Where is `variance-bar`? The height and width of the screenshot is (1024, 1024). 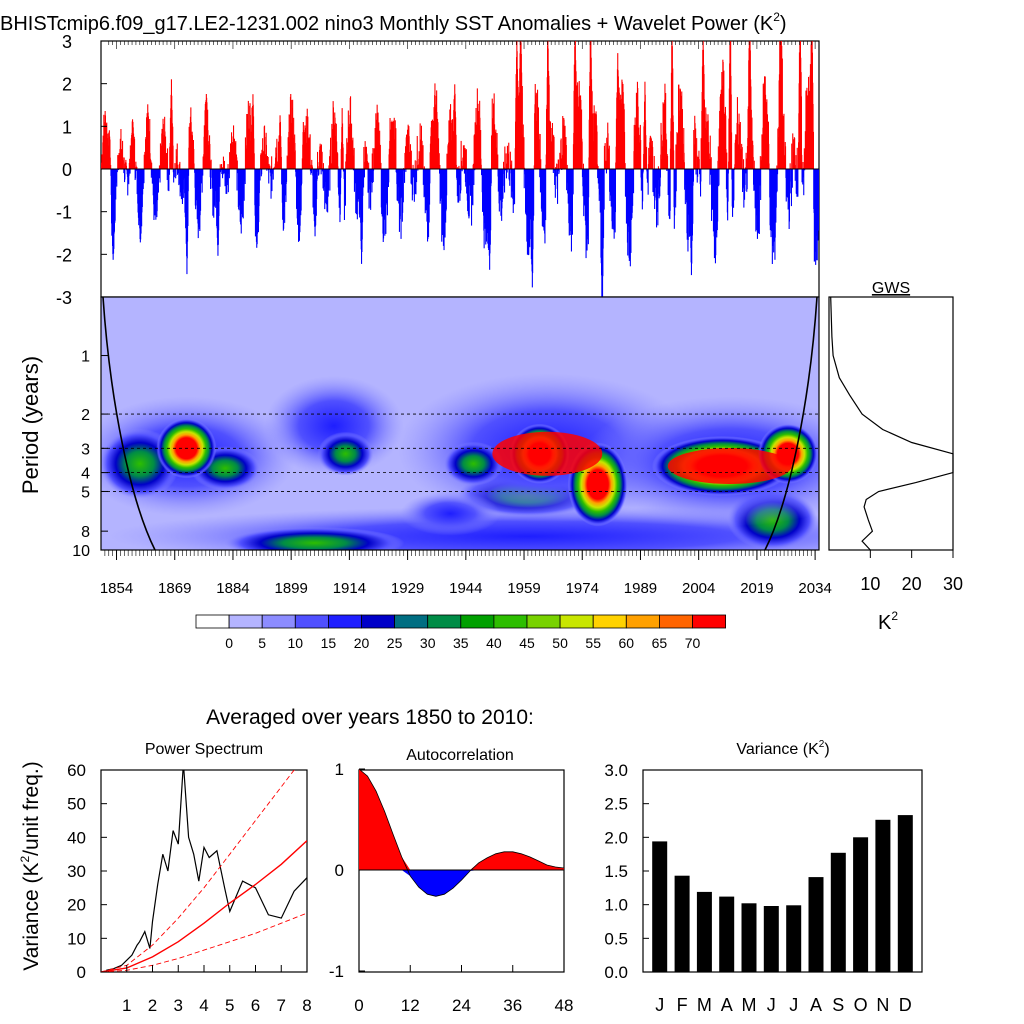
variance-bar is located at coordinates (749, 937).